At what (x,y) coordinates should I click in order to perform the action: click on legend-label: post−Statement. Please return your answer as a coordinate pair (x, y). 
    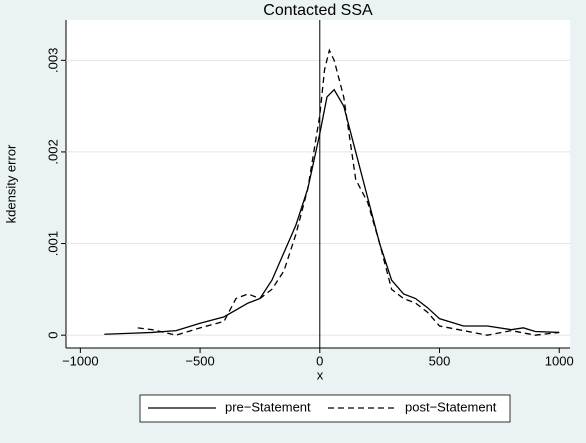
    Looking at the image, I should click on (451, 406).